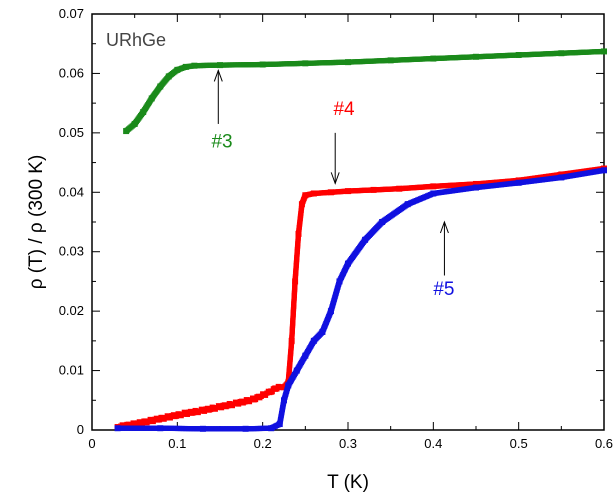 The image size is (615, 497). What do you see at coordinates (91, 443) in the screenshot?
I see `x-tick-label: 0` at bounding box center [91, 443].